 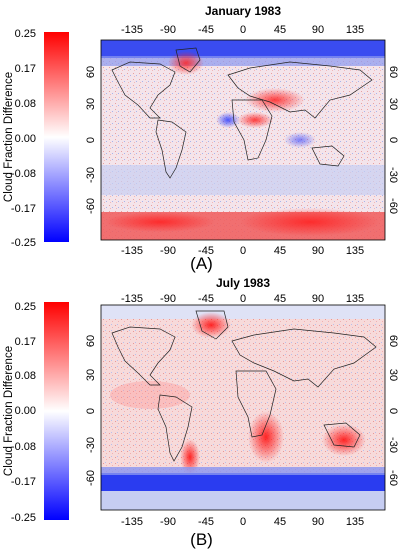 What do you see at coordinates (91, 175) in the screenshot?
I see `map-a-lat-left-3: -30` at bounding box center [91, 175].